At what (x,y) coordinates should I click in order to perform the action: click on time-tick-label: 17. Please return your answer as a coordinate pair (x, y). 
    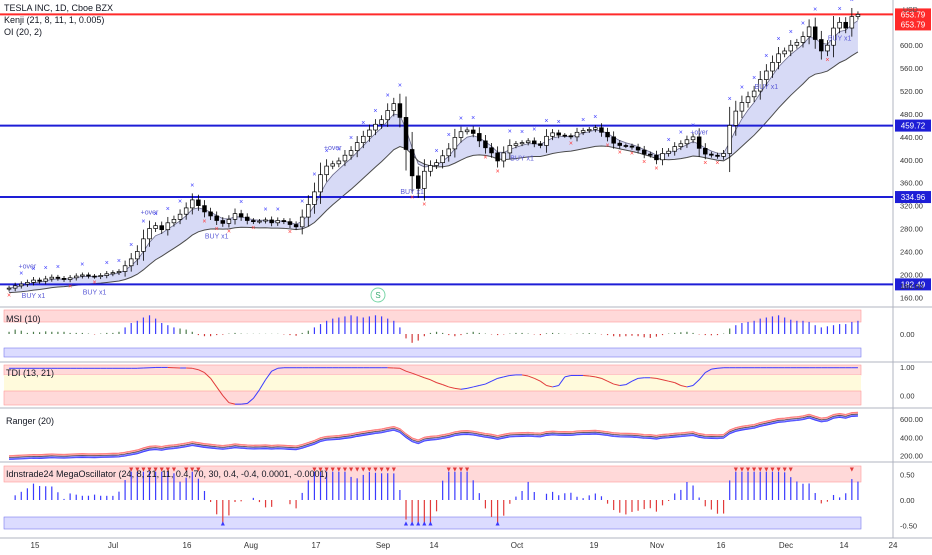
    Looking at the image, I should click on (316, 545).